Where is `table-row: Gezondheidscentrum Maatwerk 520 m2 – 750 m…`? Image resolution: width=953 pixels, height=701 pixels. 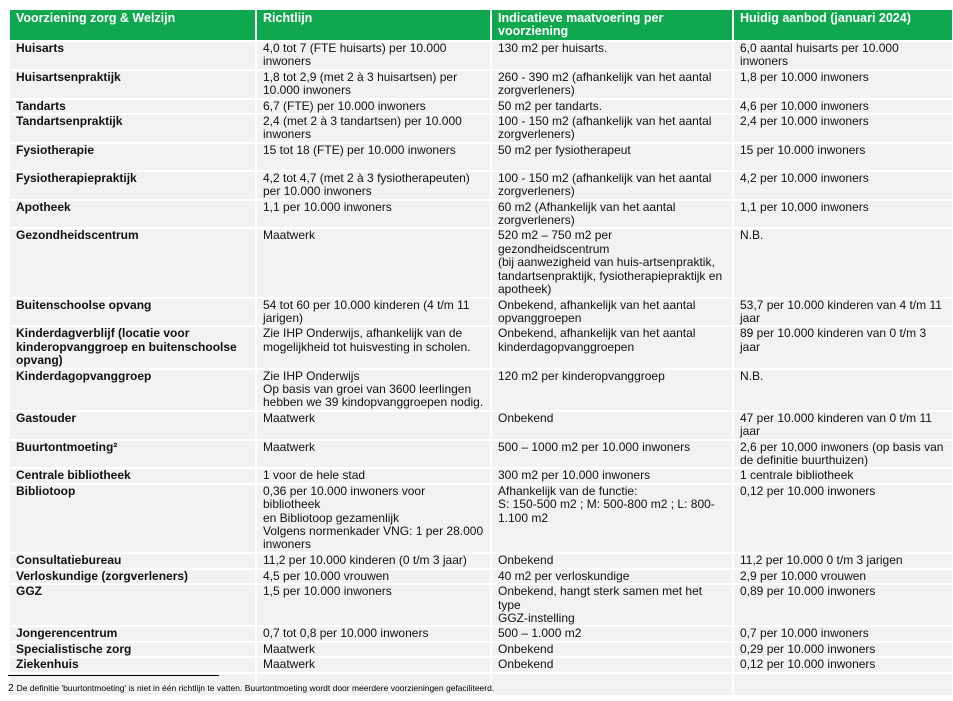
table-row: Gezondheidscentrum Maatwerk 520 m2 – 750 m… is located at coordinates (480, 263).